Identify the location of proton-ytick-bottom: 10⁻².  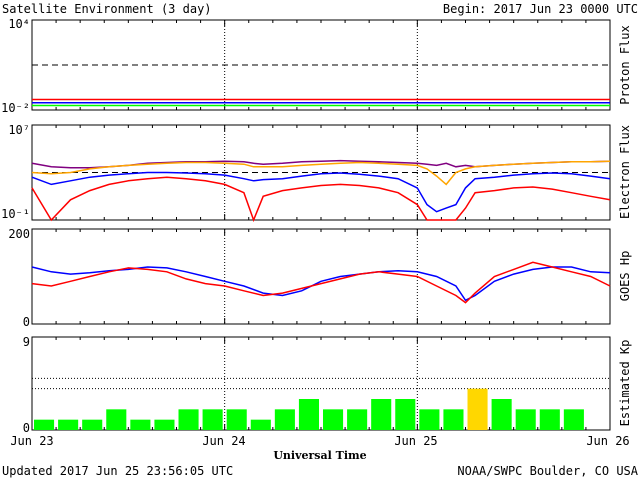
(15, 108).